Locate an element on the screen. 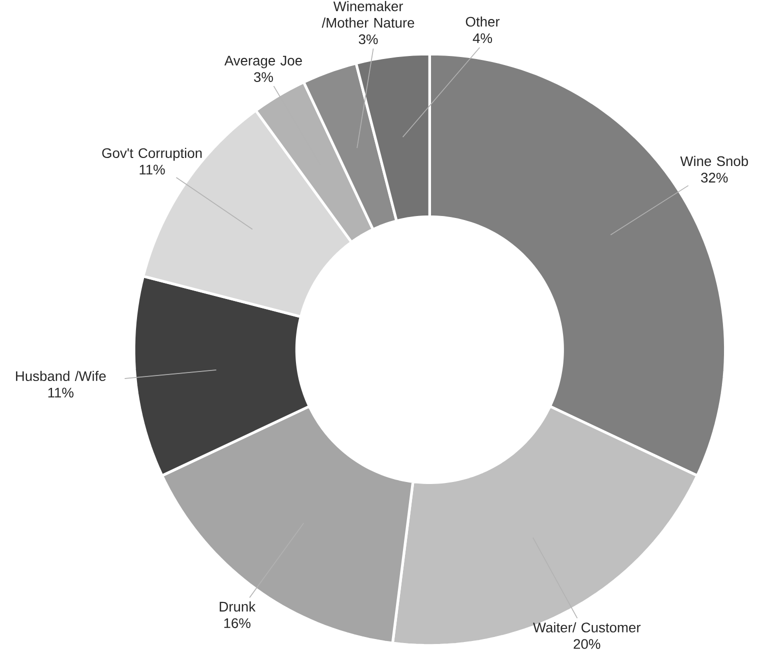 Image resolution: width=775 pixels, height=650 pixels. slice-label: Gov't Corruption is located at coordinates (152, 154).